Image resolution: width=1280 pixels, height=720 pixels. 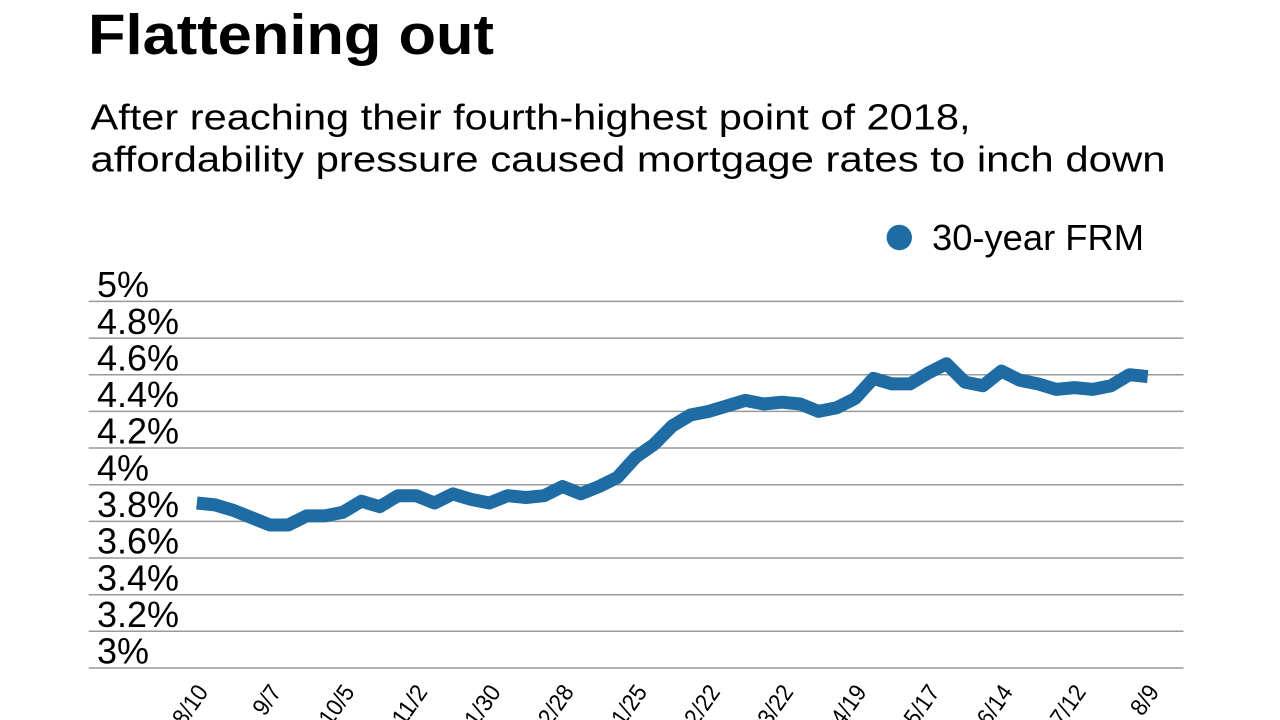 What do you see at coordinates (138, 394) in the screenshot?
I see `svg-text: 4.4%` at bounding box center [138, 394].